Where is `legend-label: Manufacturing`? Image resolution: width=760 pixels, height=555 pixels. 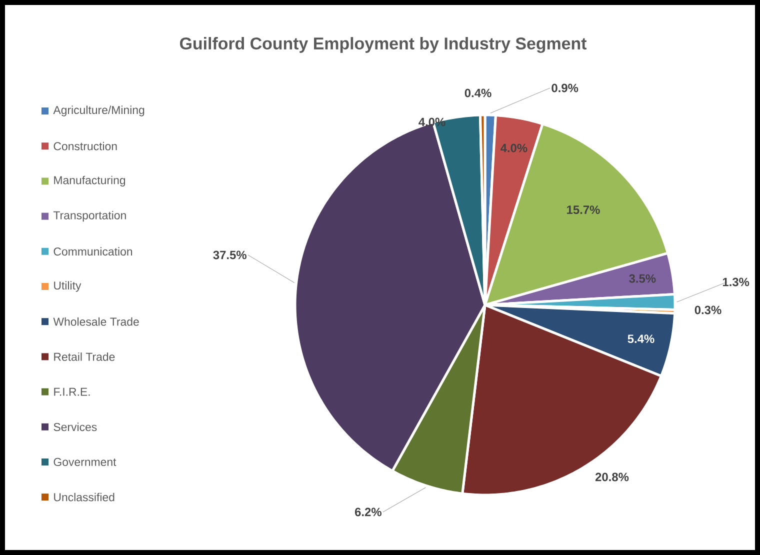 legend-label: Manufacturing is located at coordinates (90, 181).